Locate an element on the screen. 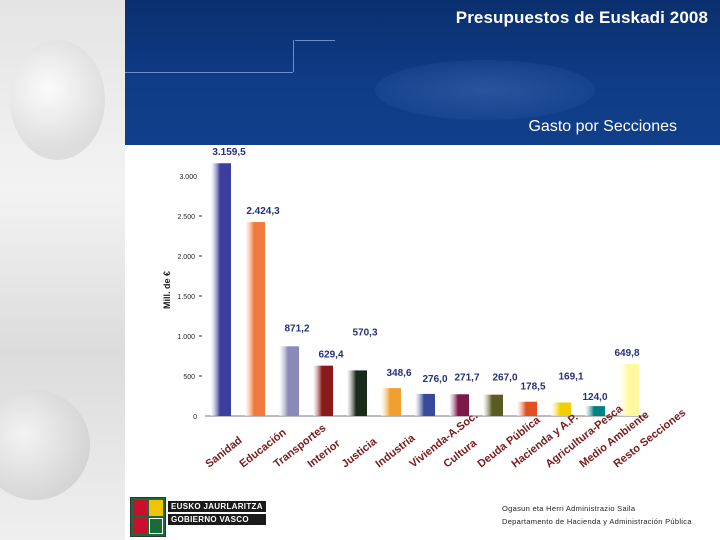 This screenshot has width=720, height=540. bar-value-label: 271,7 is located at coordinates (466, 377).